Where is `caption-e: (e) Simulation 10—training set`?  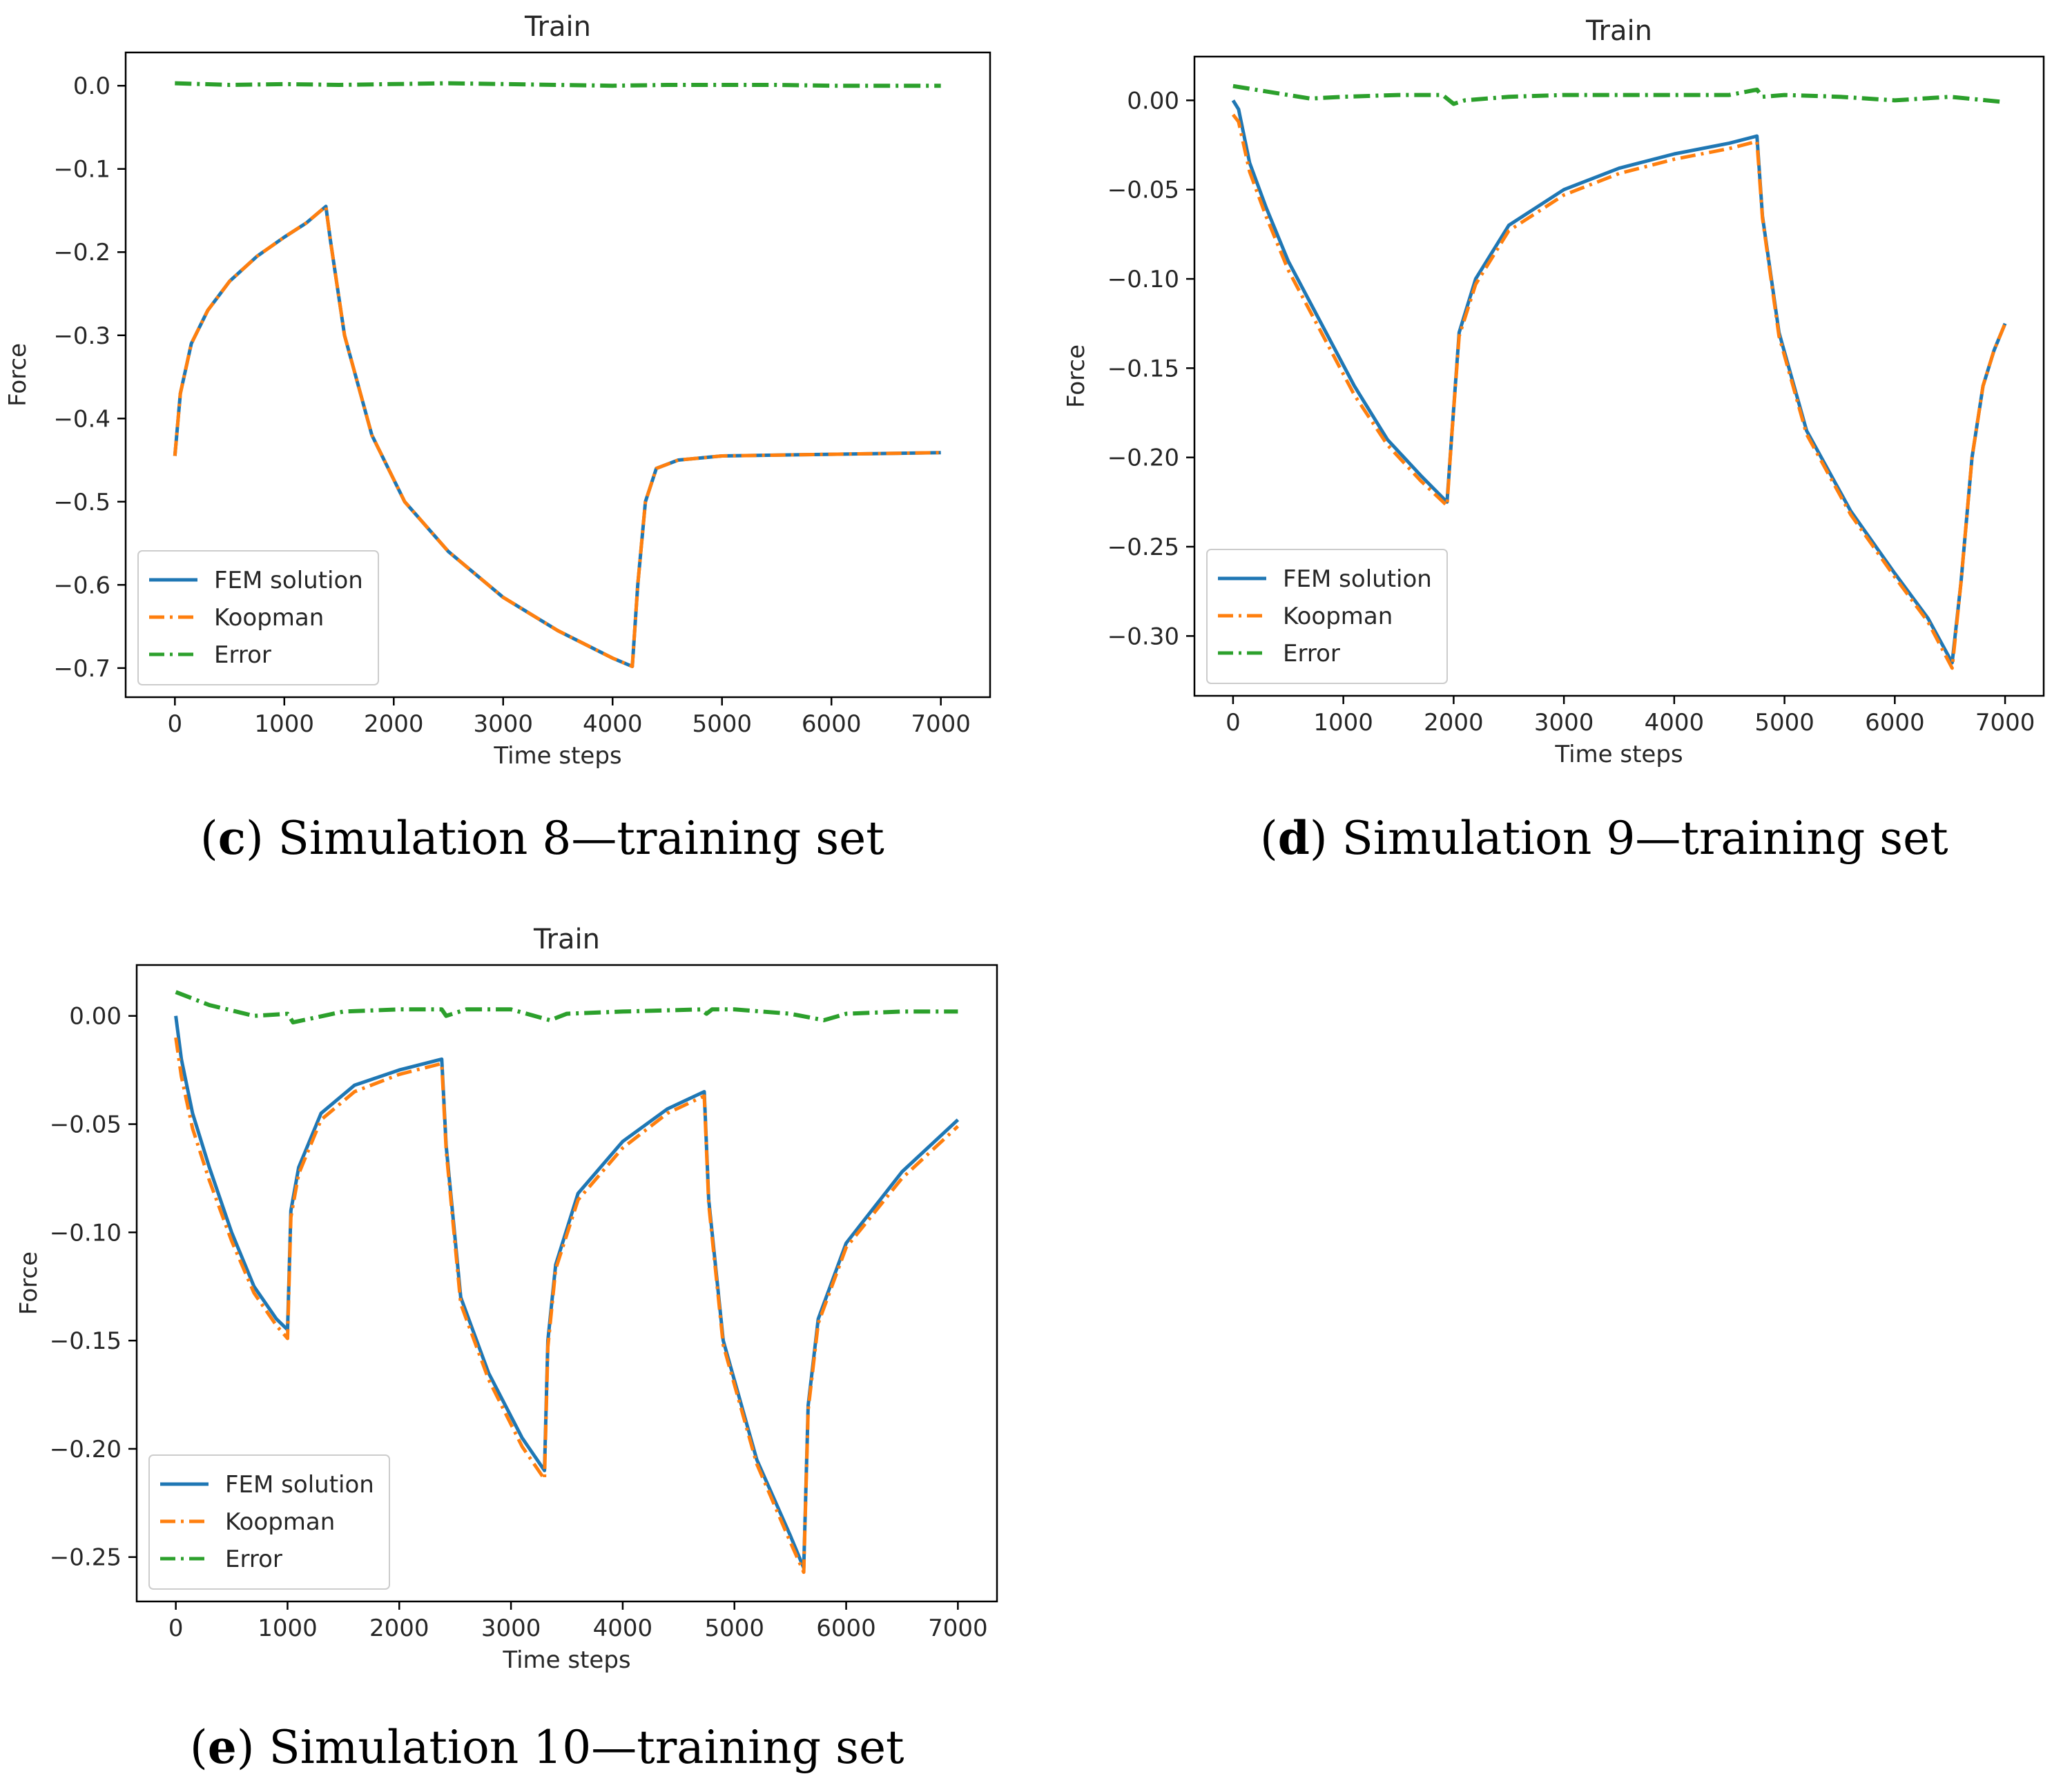 caption-e: (e) Simulation 10—training set is located at coordinates (547, 1747).